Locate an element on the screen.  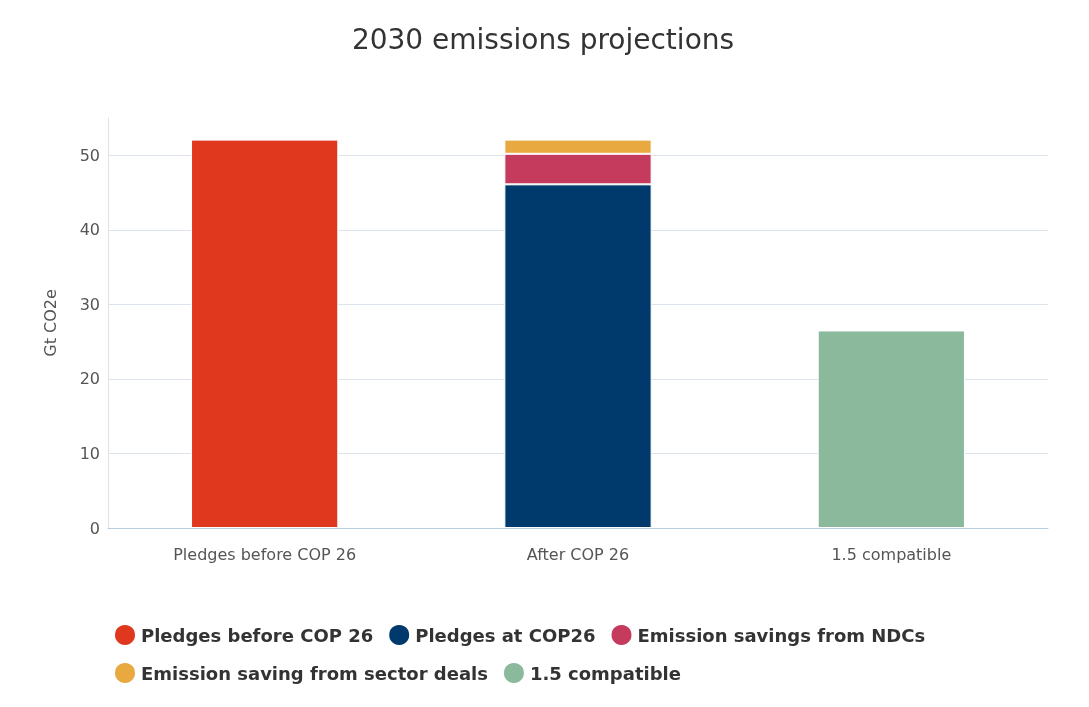
chart-title: 2030 emissions projections is located at coordinates (543, 39).